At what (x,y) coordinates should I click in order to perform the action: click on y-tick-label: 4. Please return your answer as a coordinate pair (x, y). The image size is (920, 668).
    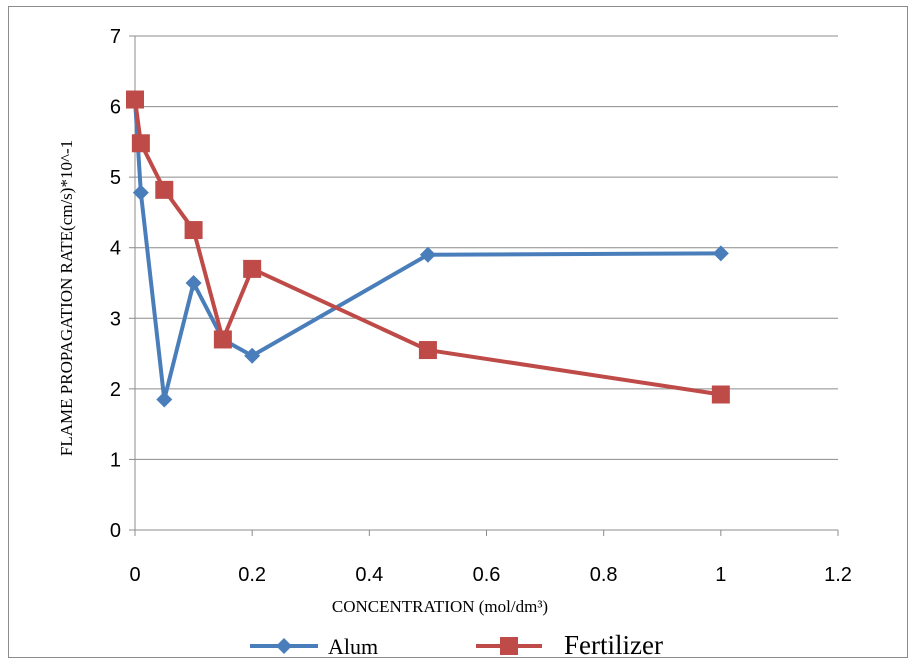
    Looking at the image, I should click on (115, 249).